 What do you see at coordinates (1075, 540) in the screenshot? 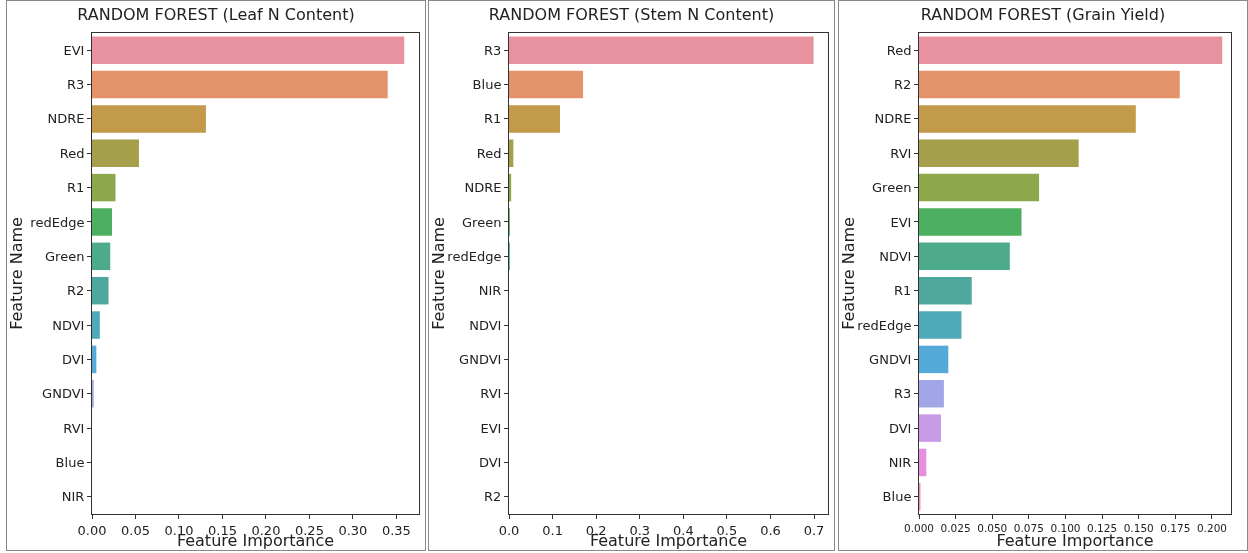
I see `x-axis-title: Feature Importance` at bounding box center [1075, 540].